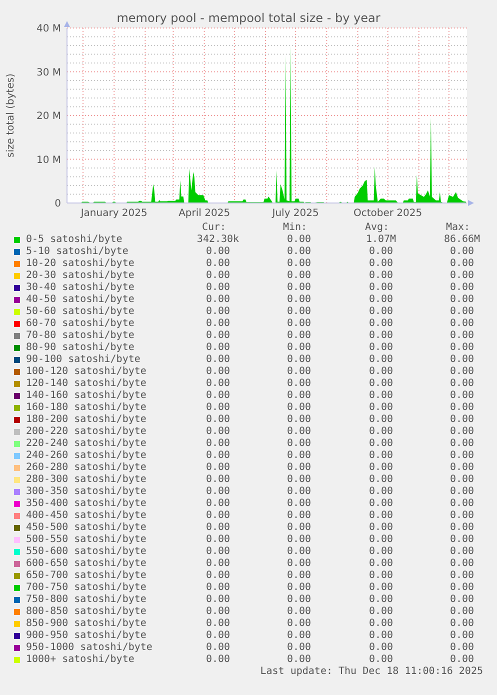 The width and height of the screenshot is (497, 695). What do you see at coordinates (86, 492) in the screenshot?
I see `legend-label: 300-350 satoshi/byte` at bounding box center [86, 492].